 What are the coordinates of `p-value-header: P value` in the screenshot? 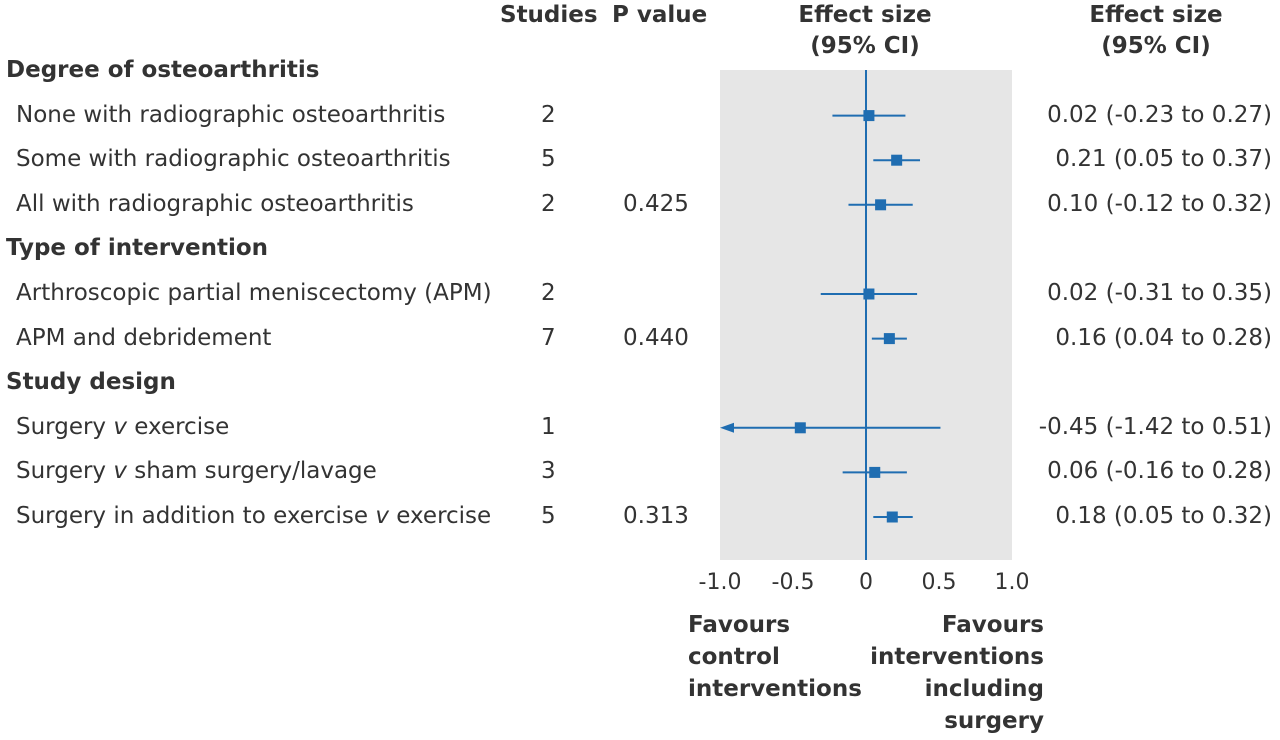 It's located at (660, 15).